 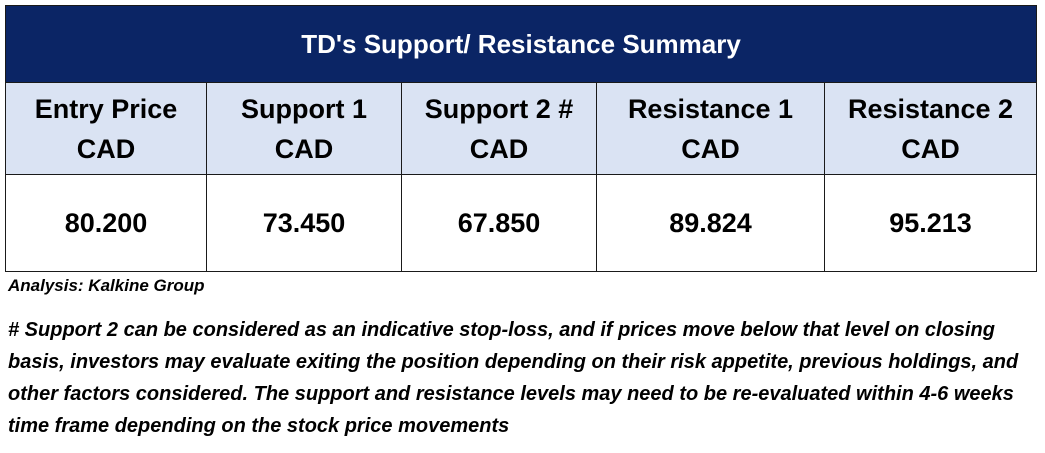 I want to click on value-support-2: 67.850, so click(x=499, y=223).